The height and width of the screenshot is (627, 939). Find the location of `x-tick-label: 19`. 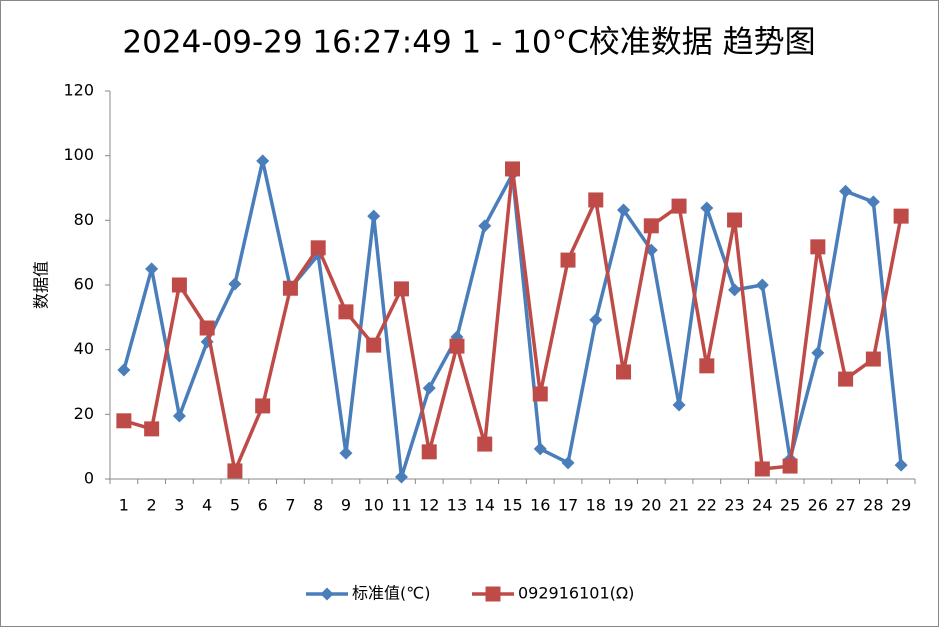

x-tick-label: 19 is located at coordinates (623, 505).